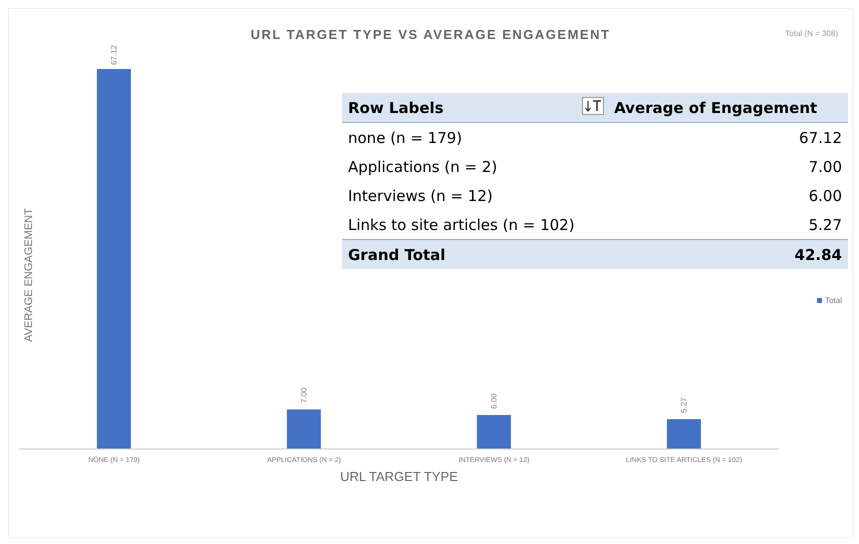 The image size is (859, 544). Describe the element at coordinates (493, 400) in the screenshot. I see `data-label: 6.00` at that location.